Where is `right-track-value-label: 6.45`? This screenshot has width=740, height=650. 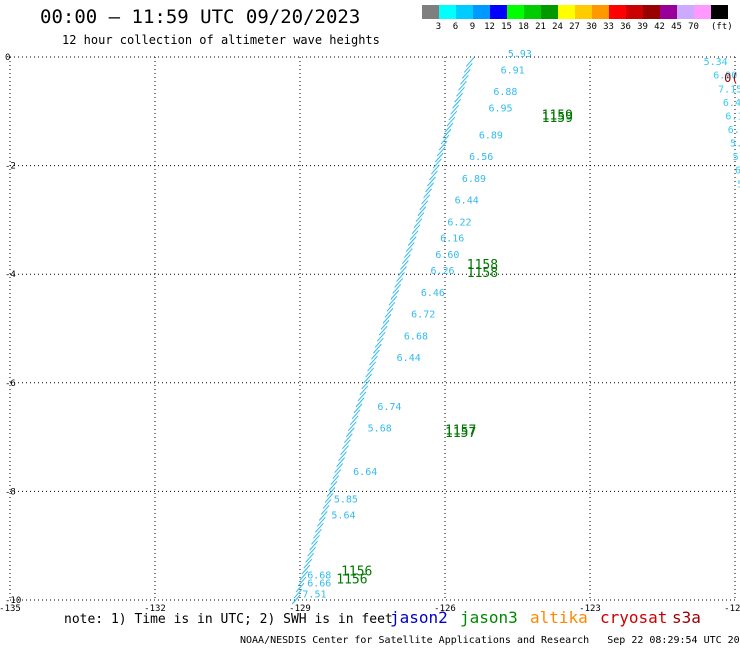
right-track-value-label: 6.45 is located at coordinates (731, 103).